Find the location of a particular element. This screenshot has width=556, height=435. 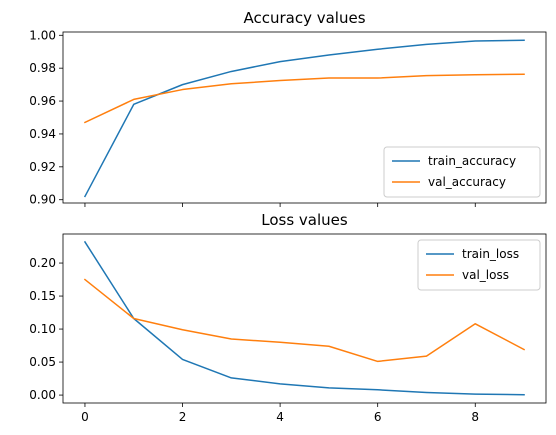

y-tick-label: 0.00 is located at coordinates (42, 395).